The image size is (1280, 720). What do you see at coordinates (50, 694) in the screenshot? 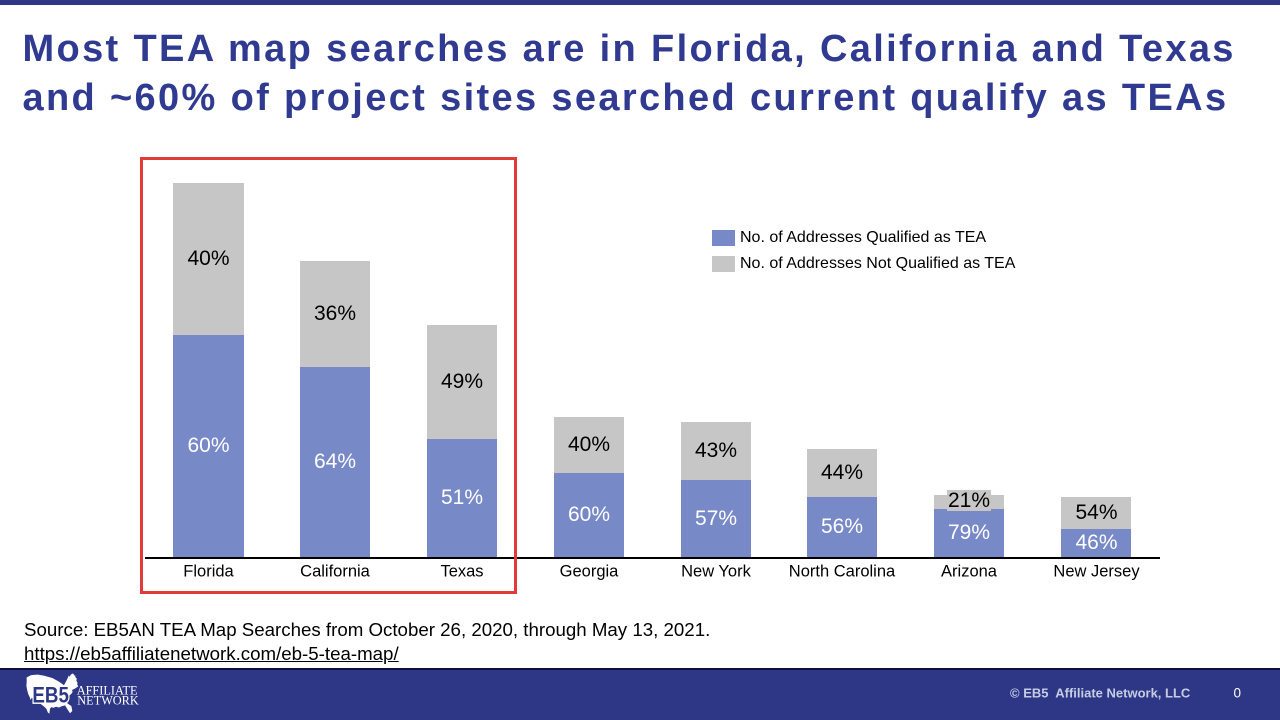
I see `svg-text: EB5` at bounding box center [50, 694].